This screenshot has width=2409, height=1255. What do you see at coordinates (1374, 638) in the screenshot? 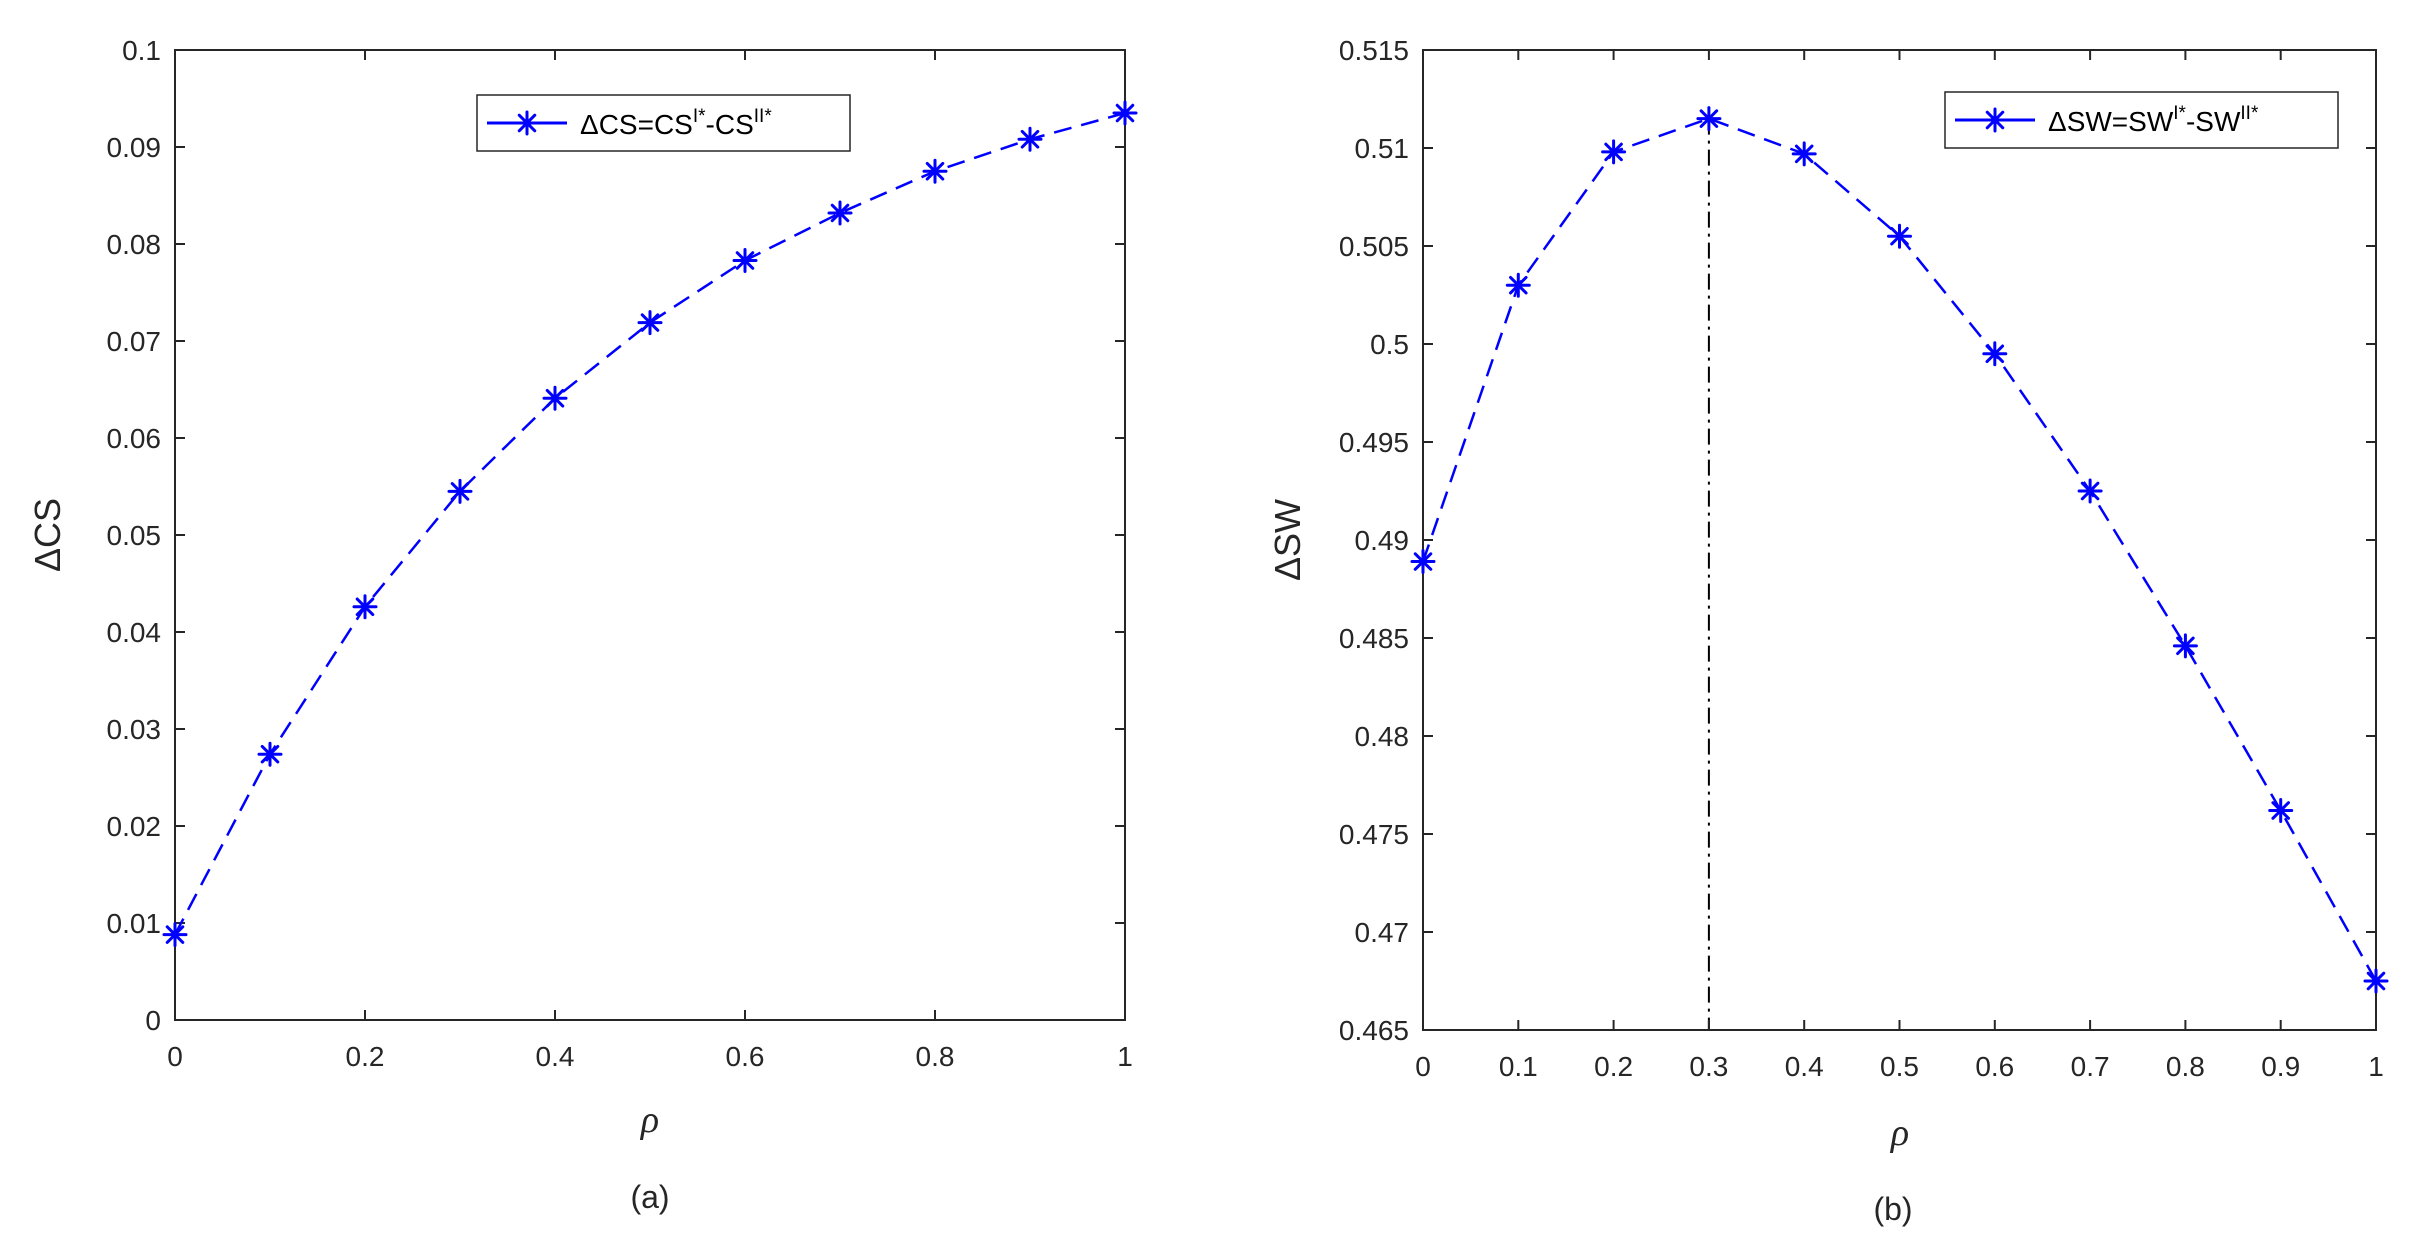
I see `y-tick-label: 0.485` at bounding box center [1374, 638].